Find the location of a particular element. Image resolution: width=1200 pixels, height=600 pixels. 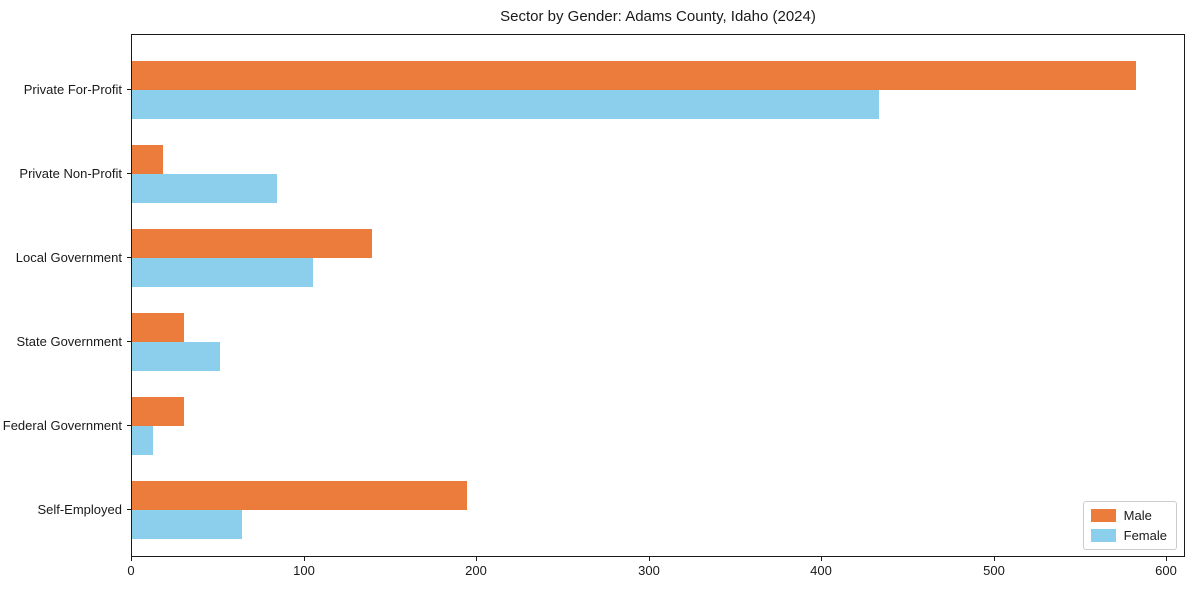

bar-female-federal-government is located at coordinates (142, 440).